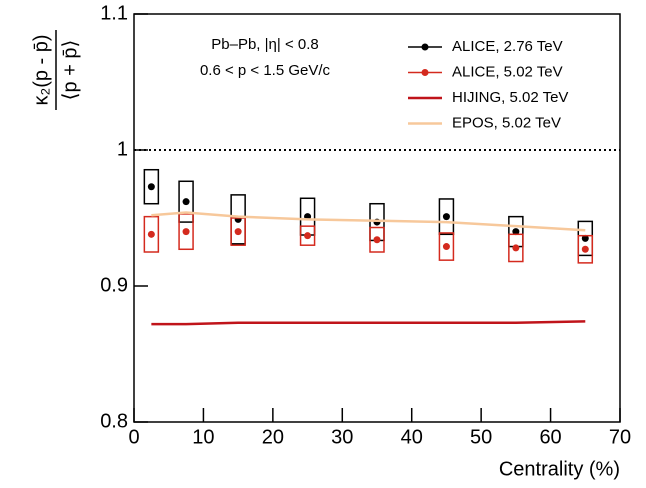 This screenshot has height=488, width=646. What do you see at coordinates (550, 437) in the screenshot?
I see `x-tick-label: 60` at bounding box center [550, 437].